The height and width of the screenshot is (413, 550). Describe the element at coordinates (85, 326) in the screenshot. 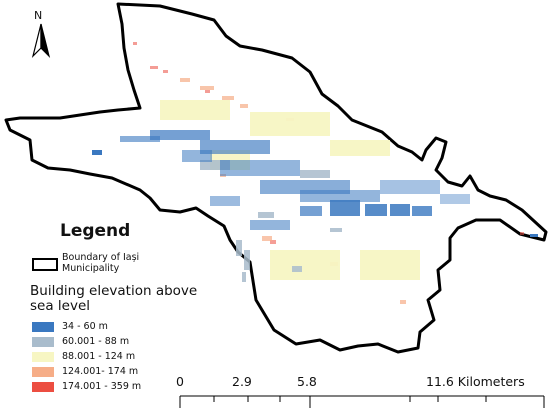

I see `legend-item-label: 34 - 60 m` at that location.